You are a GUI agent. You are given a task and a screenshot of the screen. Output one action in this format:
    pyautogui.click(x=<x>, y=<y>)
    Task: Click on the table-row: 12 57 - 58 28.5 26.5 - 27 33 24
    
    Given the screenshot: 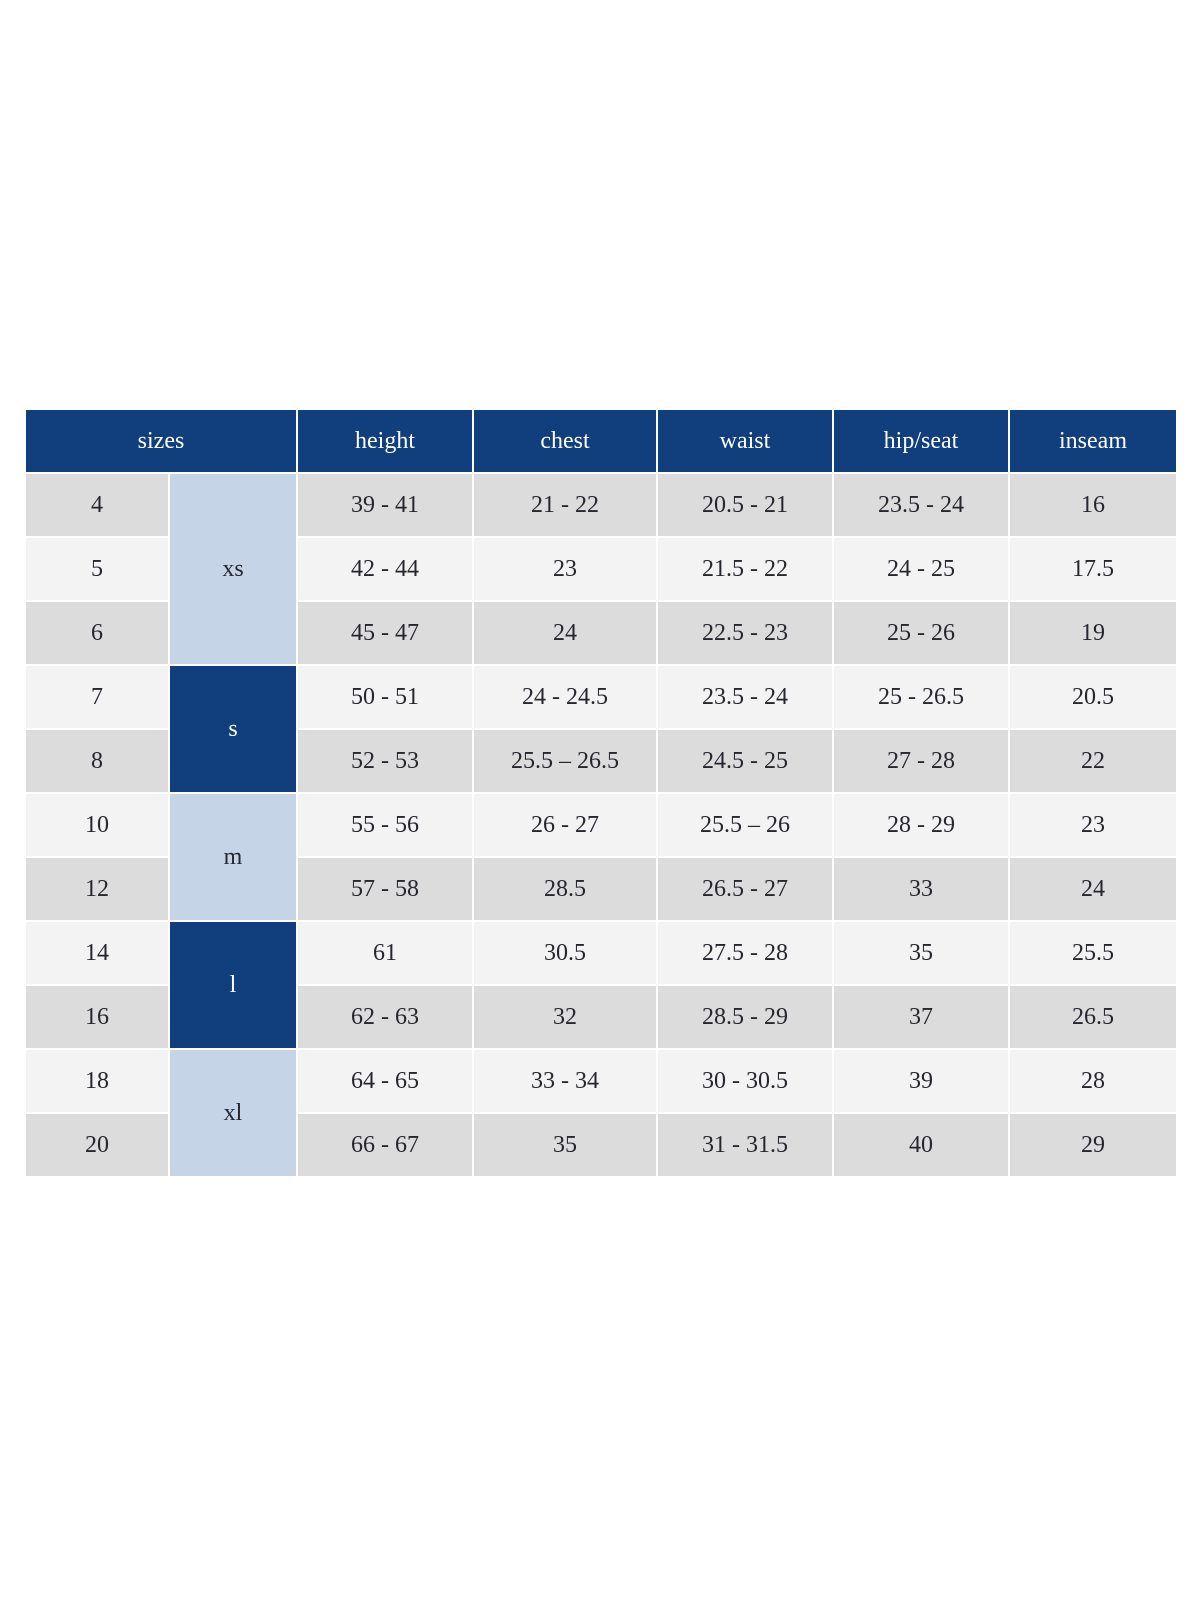 What is the action you would take?
    pyautogui.click(x=601, y=889)
    